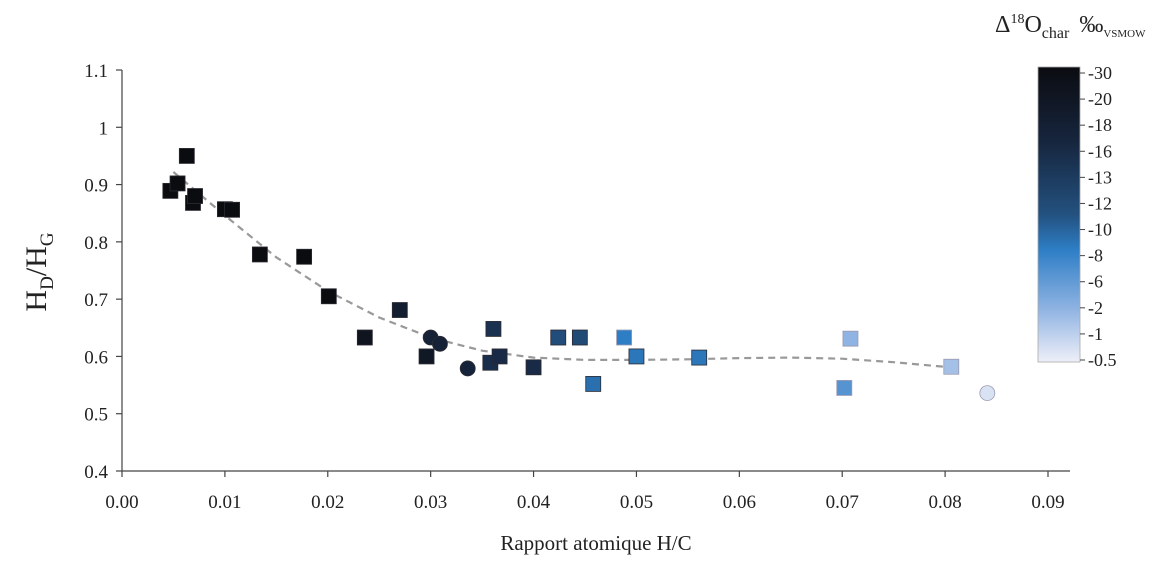  Describe the element at coordinates (121, 502) in the screenshot. I see `x-tick-label: 0.00` at that location.